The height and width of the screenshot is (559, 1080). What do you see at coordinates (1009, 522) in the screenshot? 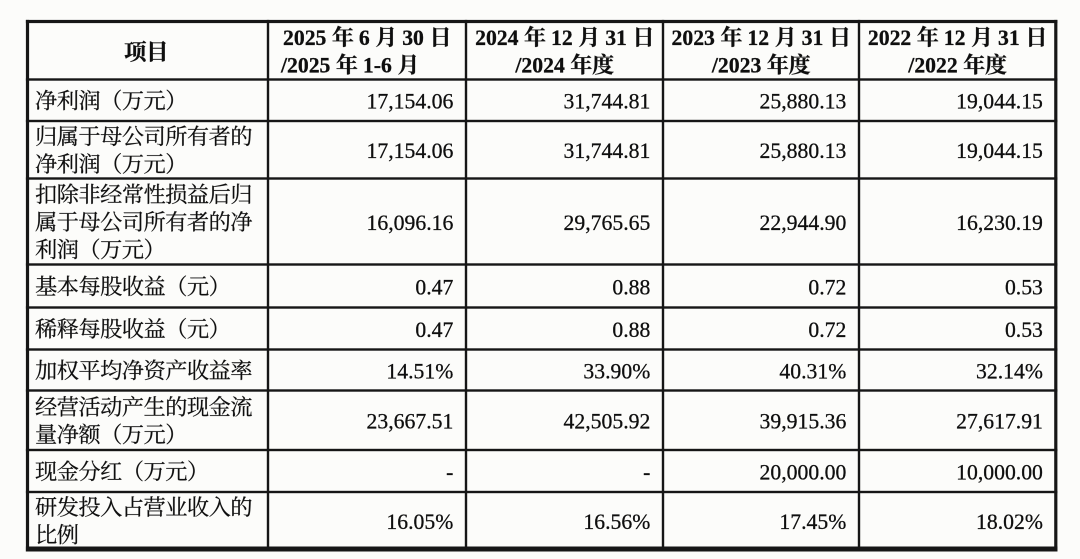
I see `svg-text: 18.02%` at bounding box center [1009, 522].